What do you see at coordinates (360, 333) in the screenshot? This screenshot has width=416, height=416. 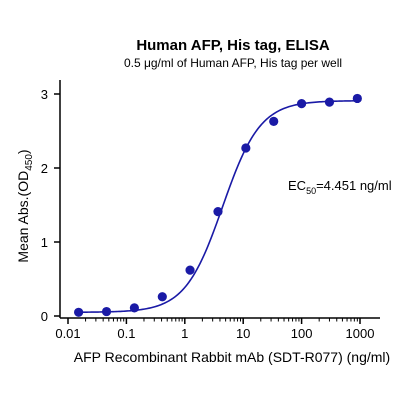 I see `x-tick-label: 1000` at bounding box center [360, 333].